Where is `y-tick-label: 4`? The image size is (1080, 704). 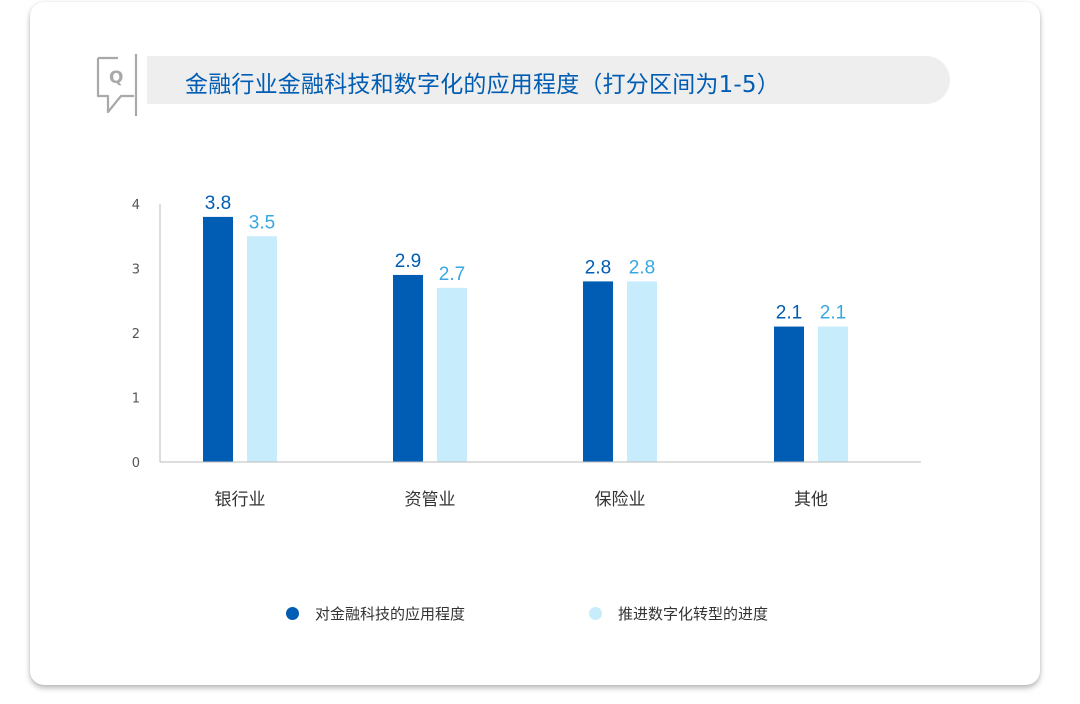
y-tick-label: 4 is located at coordinates (136, 205).